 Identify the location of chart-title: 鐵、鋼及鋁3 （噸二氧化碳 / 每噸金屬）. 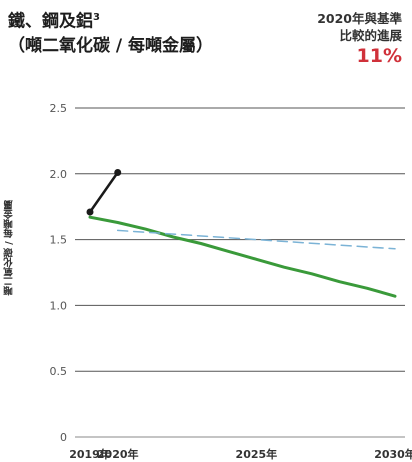
(110, 32).